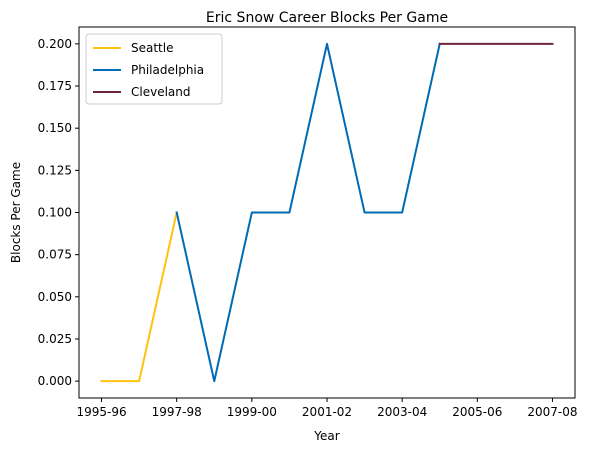  Describe the element at coordinates (55, 297) in the screenshot. I see `y-tick-label: 0.050` at that location.